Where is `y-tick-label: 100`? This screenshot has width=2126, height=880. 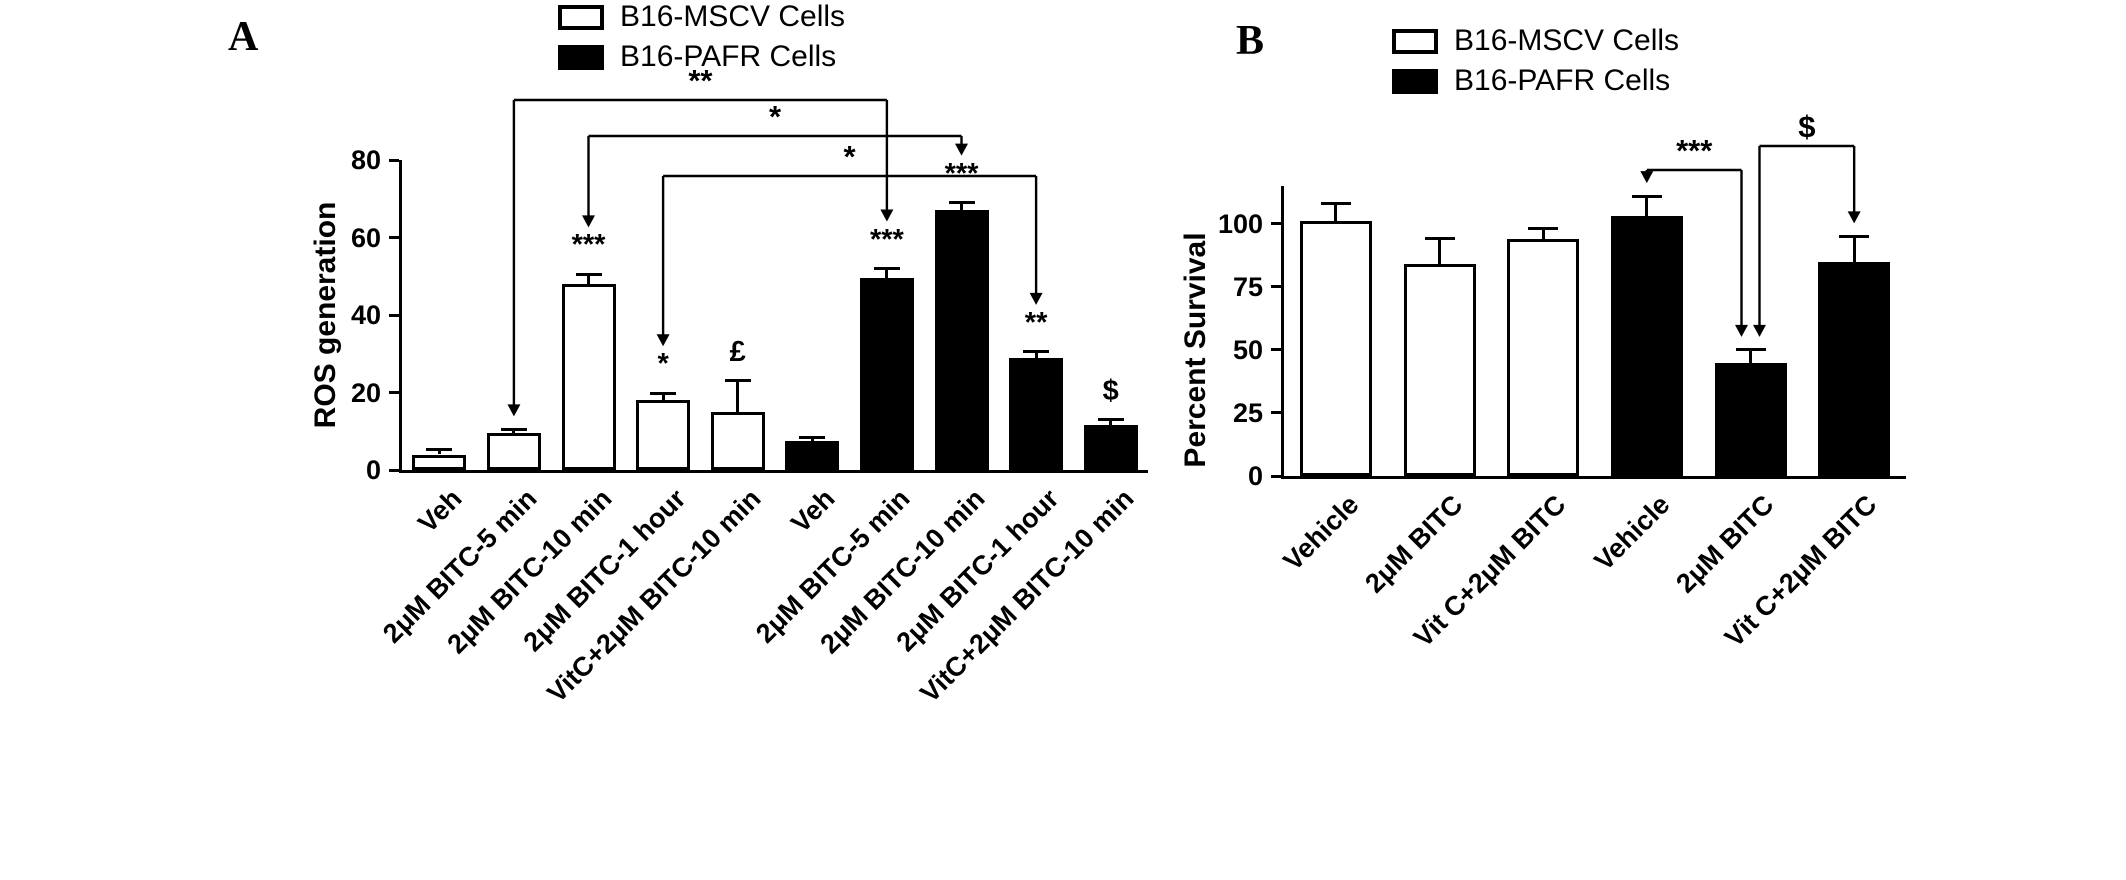
y-tick-label: 100 is located at coordinates (1240, 223).